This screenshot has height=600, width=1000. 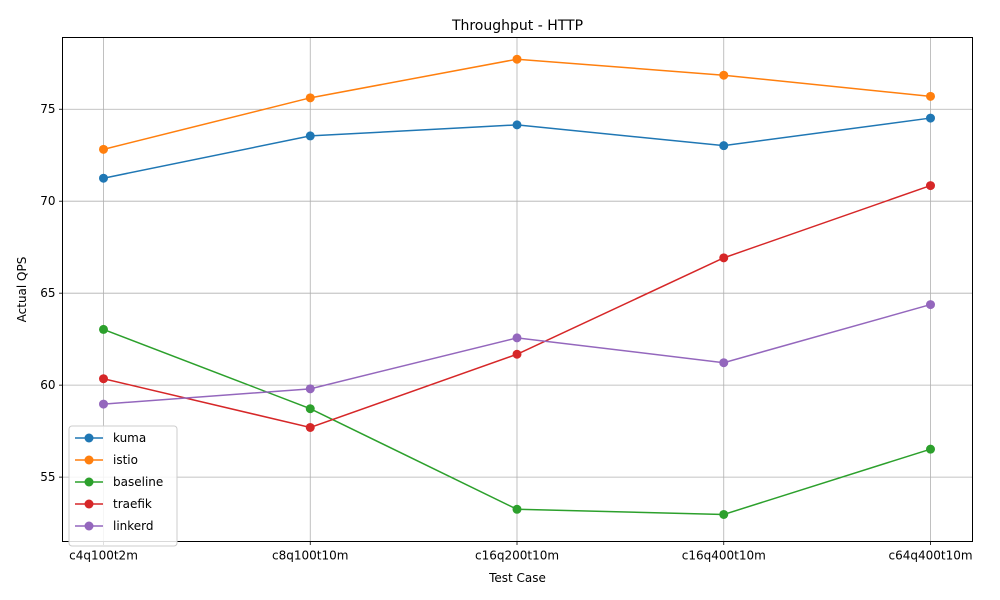 I want to click on x-tick-label: c64q400t10m, so click(x=930, y=556).